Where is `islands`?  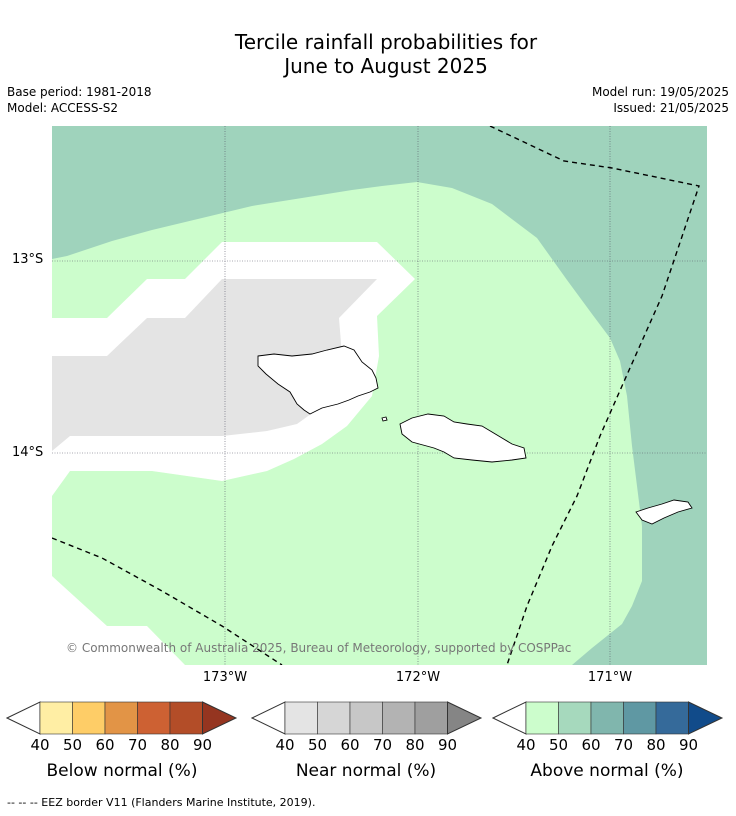
islands is located at coordinates (475, 435).